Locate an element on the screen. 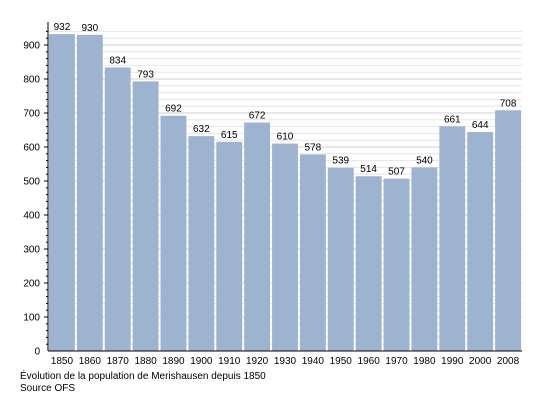  value-label-1970: 507 is located at coordinates (396, 172).